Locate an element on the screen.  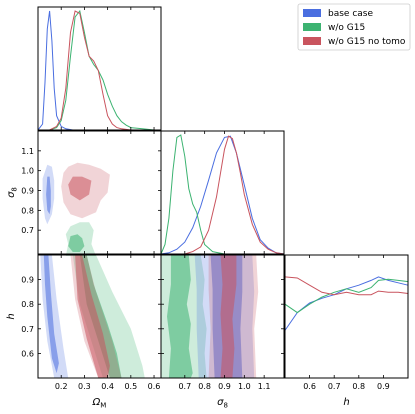
marginal-Om-w-o-g15 is located at coordinates (102, 70).